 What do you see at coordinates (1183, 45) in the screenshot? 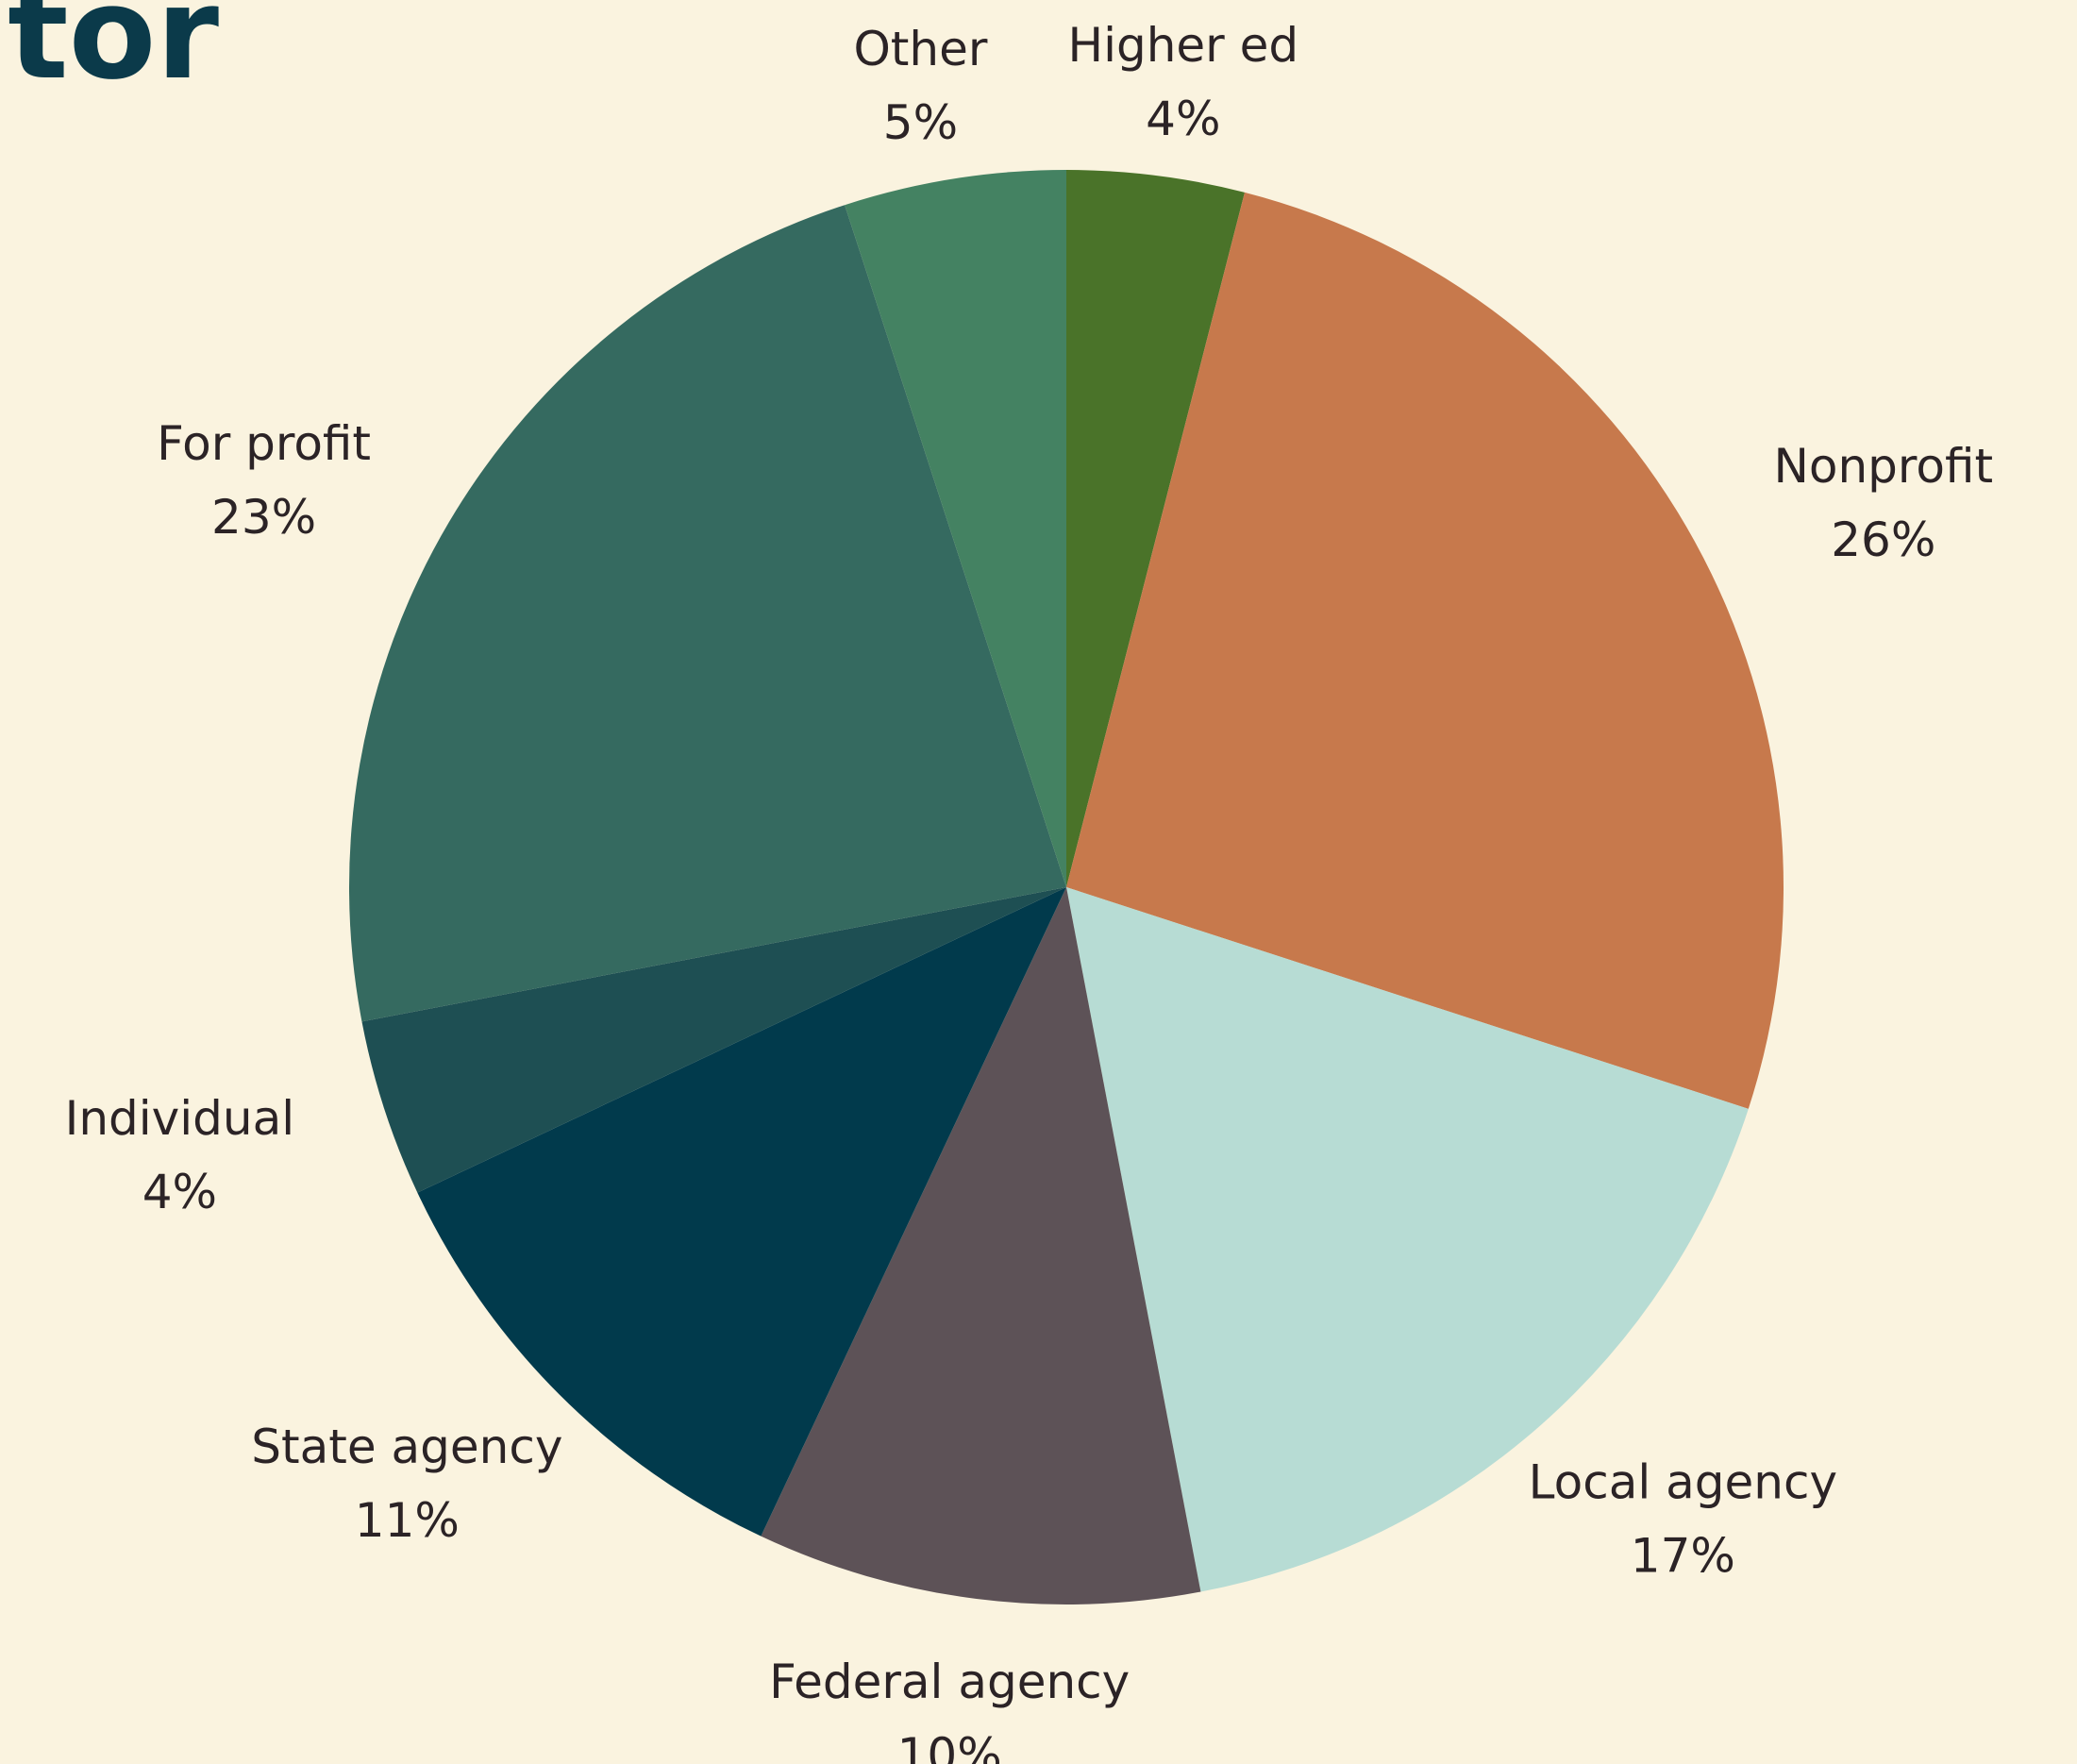
I see `slice-label: Higher ed` at bounding box center [1183, 45].